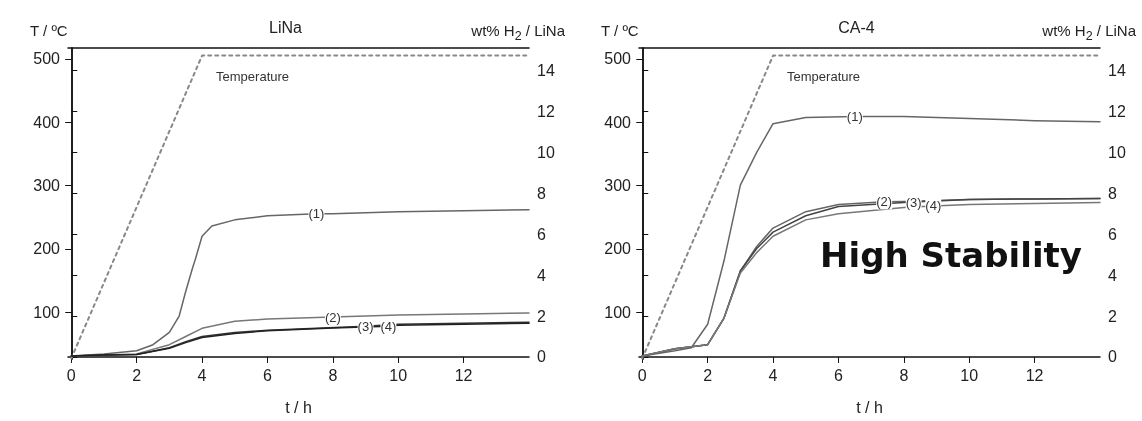 Image resolution: width=1142 pixels, height=421 pixels. I want to click on annotation: High Stability, so click(951, 255).